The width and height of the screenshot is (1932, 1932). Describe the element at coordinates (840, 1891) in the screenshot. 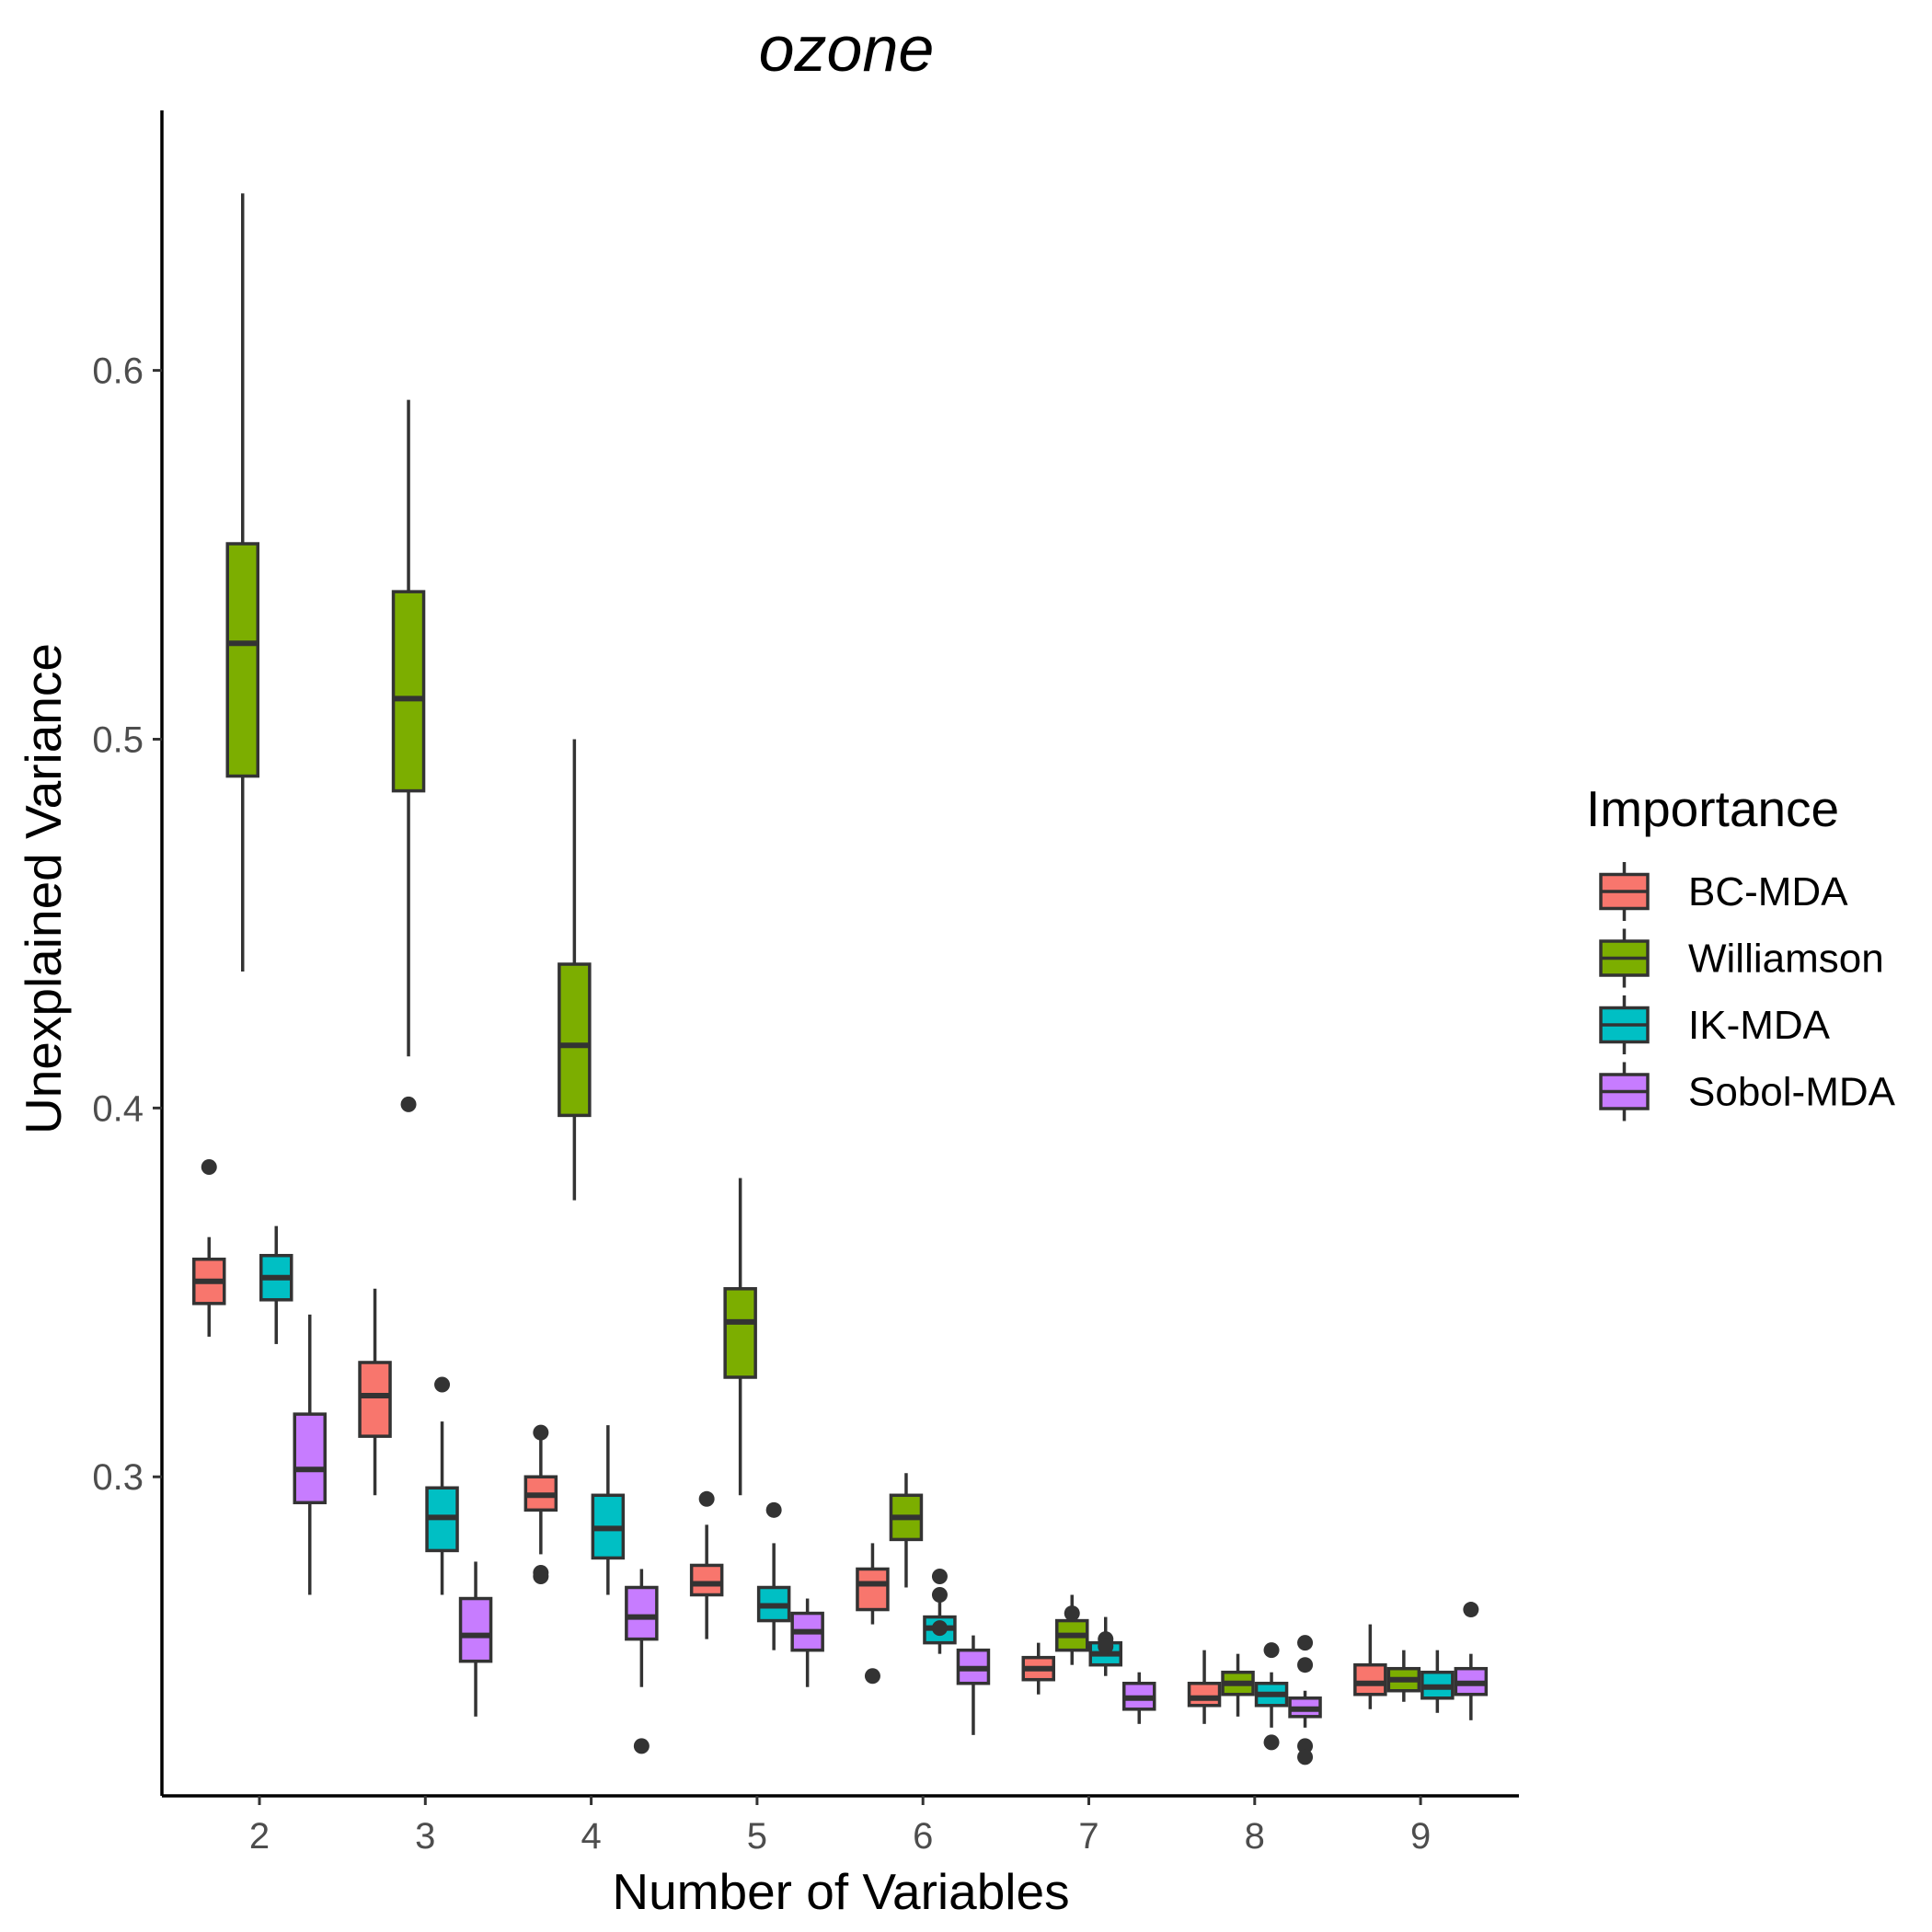

I see `x-axis-title: Number of Variables` at that location.